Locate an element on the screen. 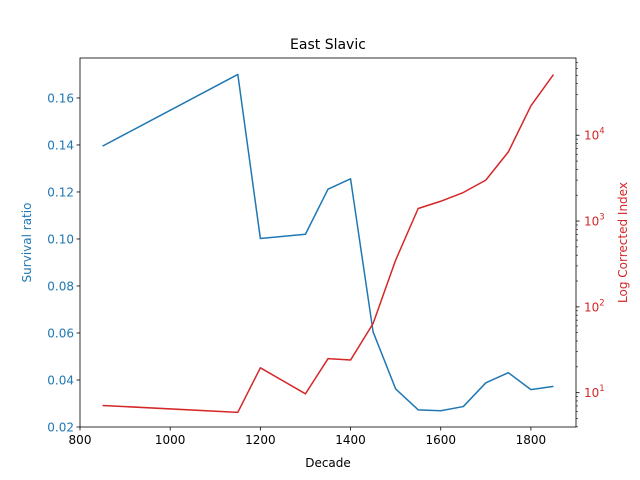  chart-title: East Slavic is located at coordinates (328, 45).